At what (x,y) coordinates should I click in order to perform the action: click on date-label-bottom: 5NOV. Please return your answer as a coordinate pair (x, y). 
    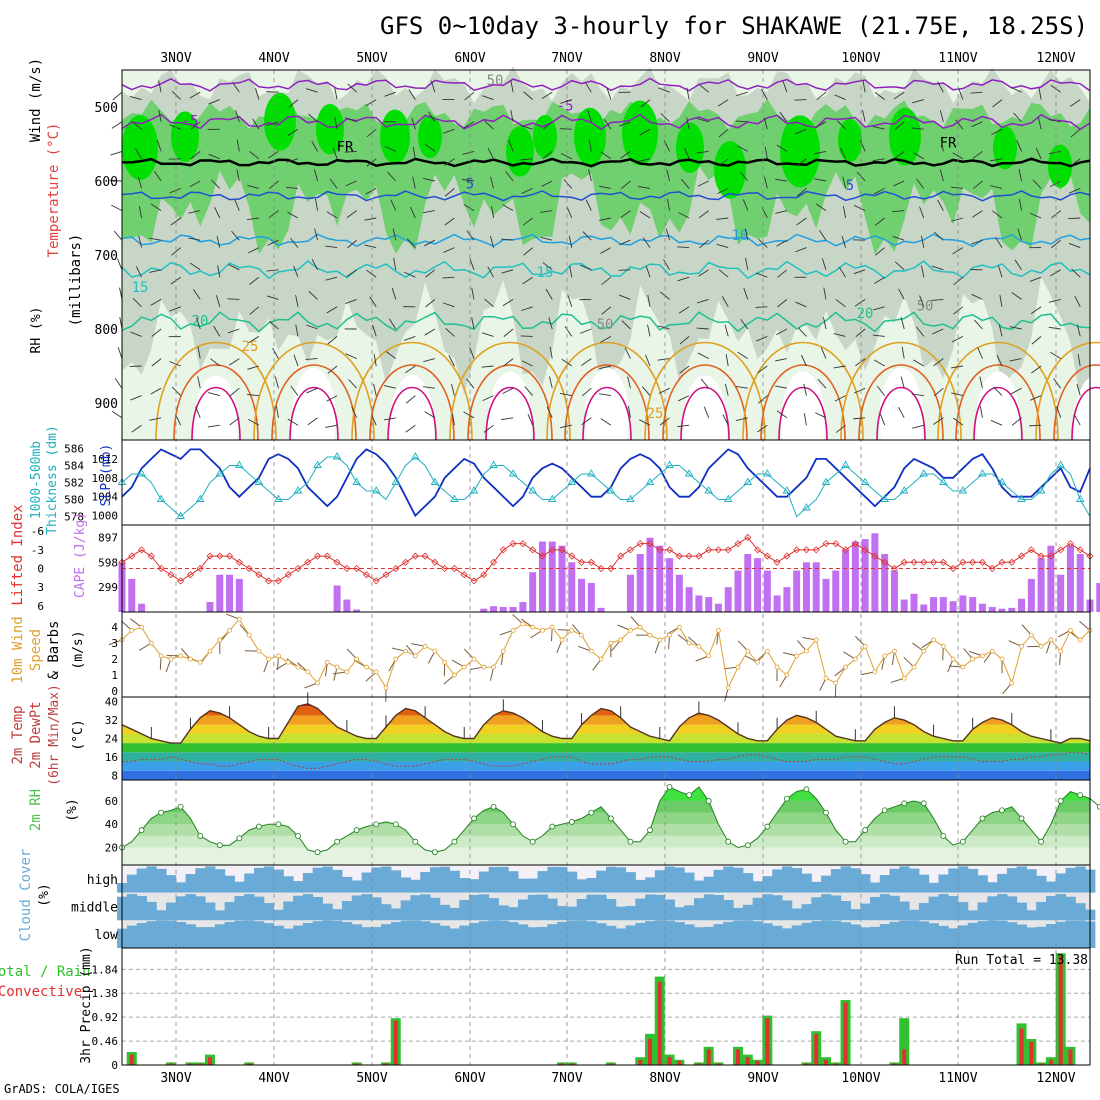
    Looking at the image, I should click on (371, 1078).